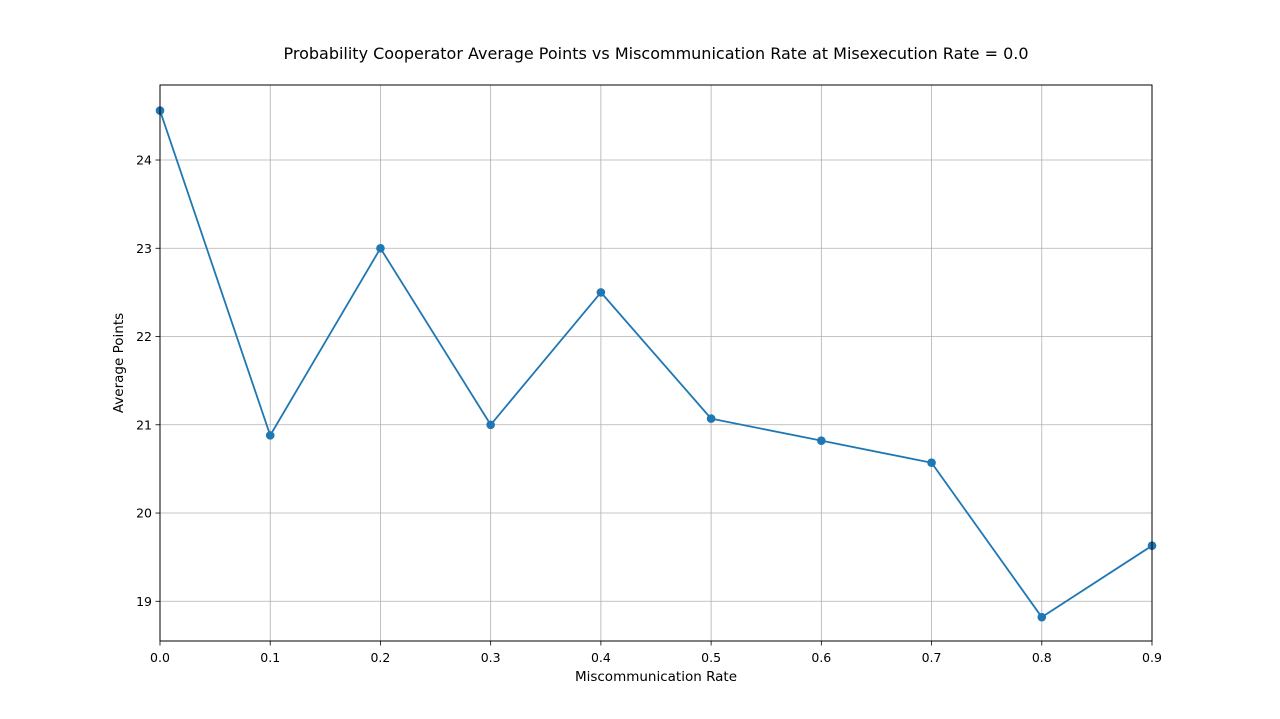 The height and width of the screenshot is (719, 1280). What do you see at coordinates (821, 657) in the screenshot?
I see `x-tick-label: 0.6` at bounding box center [821, 657].